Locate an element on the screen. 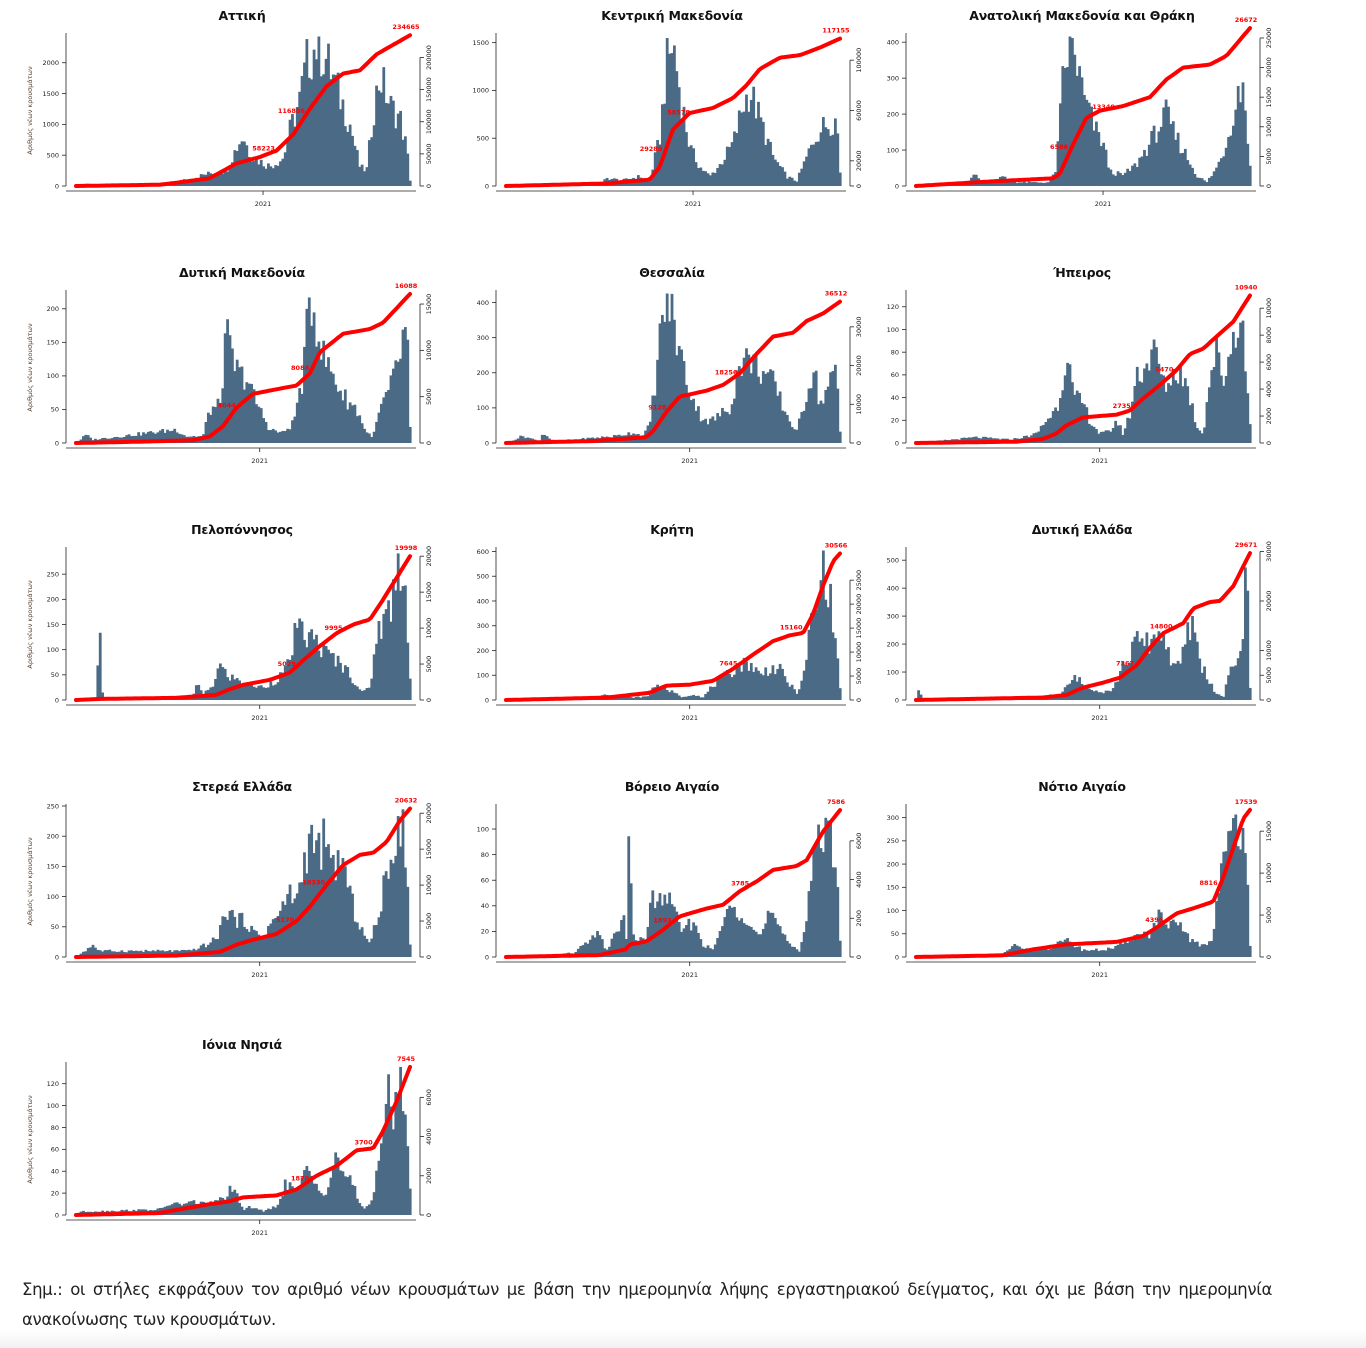 The height and width of the screenshot is (1348, 1366). y-axis-title: Αριθμός νέων κρουσμάτων is located at coordinates (30, 1139).